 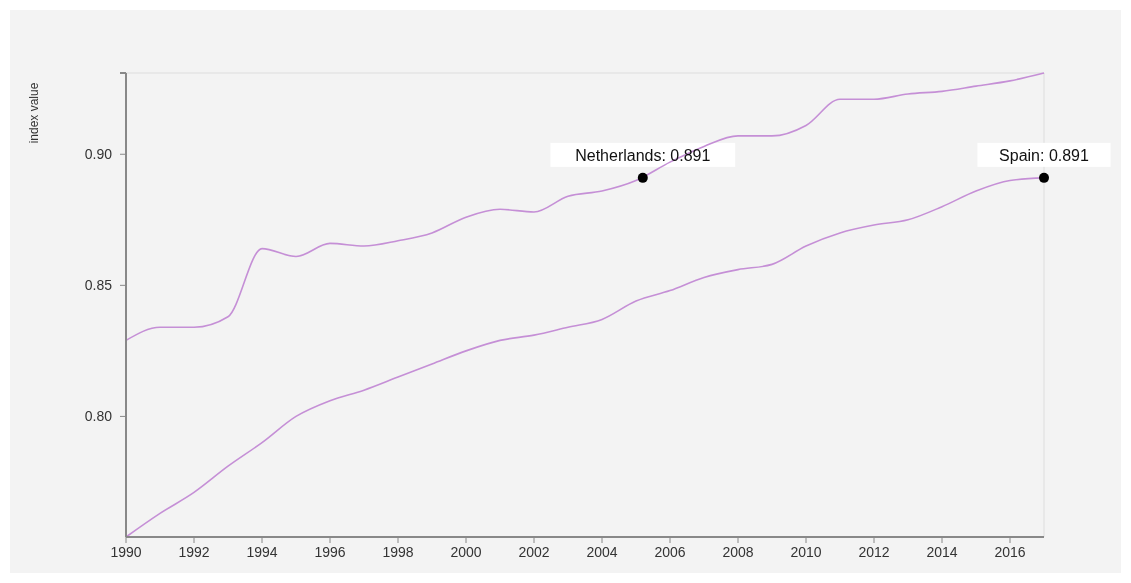 I want to click on x-tick-label: 1990, so click(x=126, y=552).